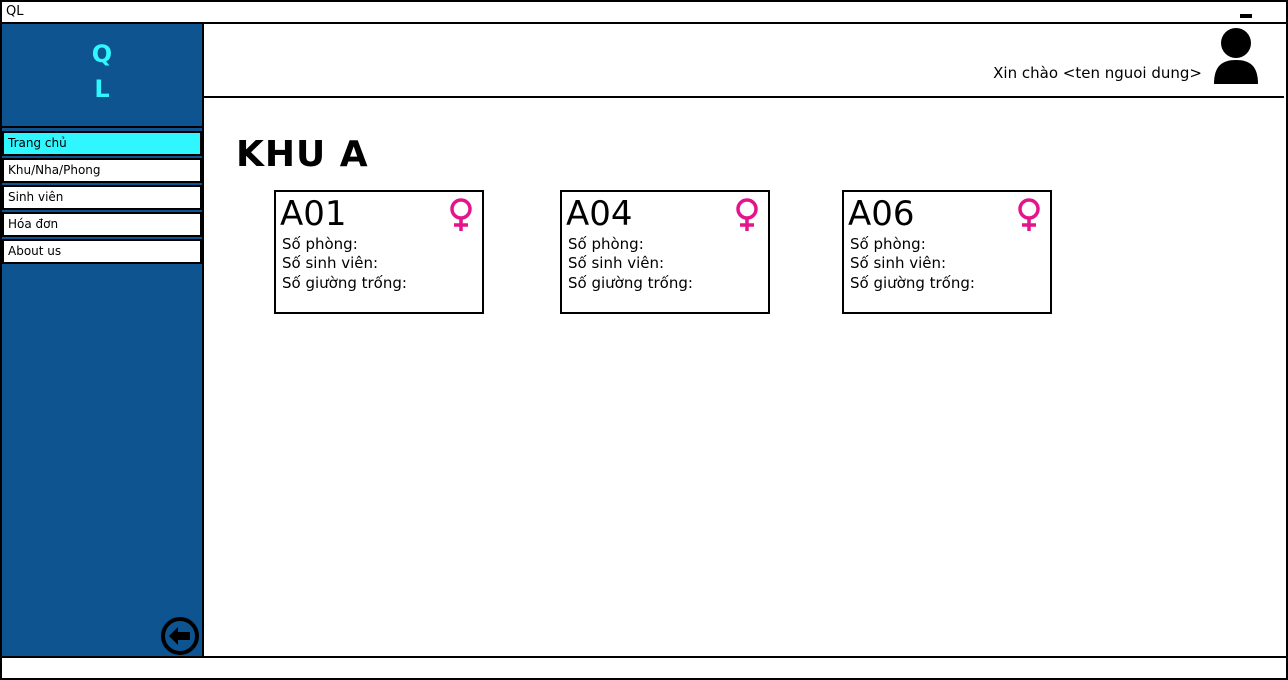 The image size is (1288, 680). I want to click on title-bar: QL, so click(644, 13).